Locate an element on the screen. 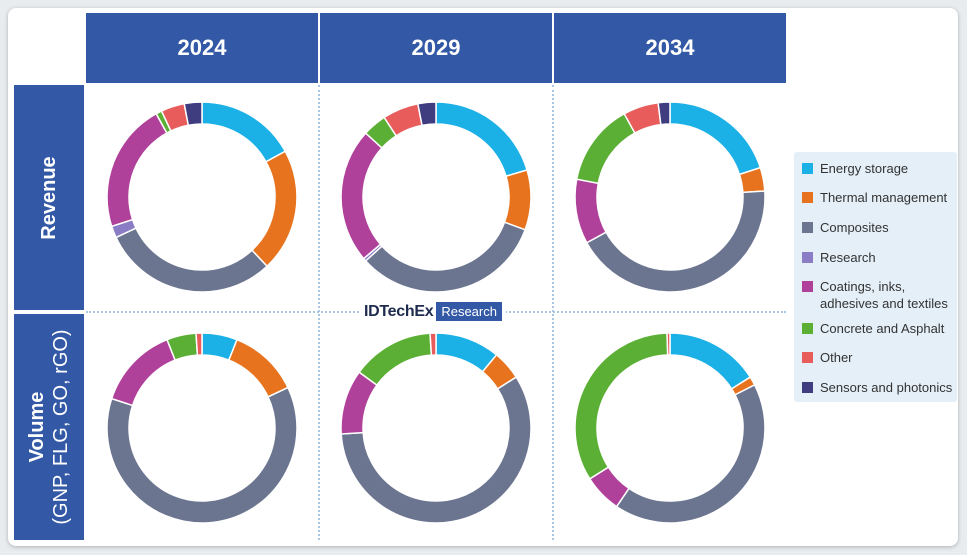  legend-item-research: Research is located at coordinates (839, 257).